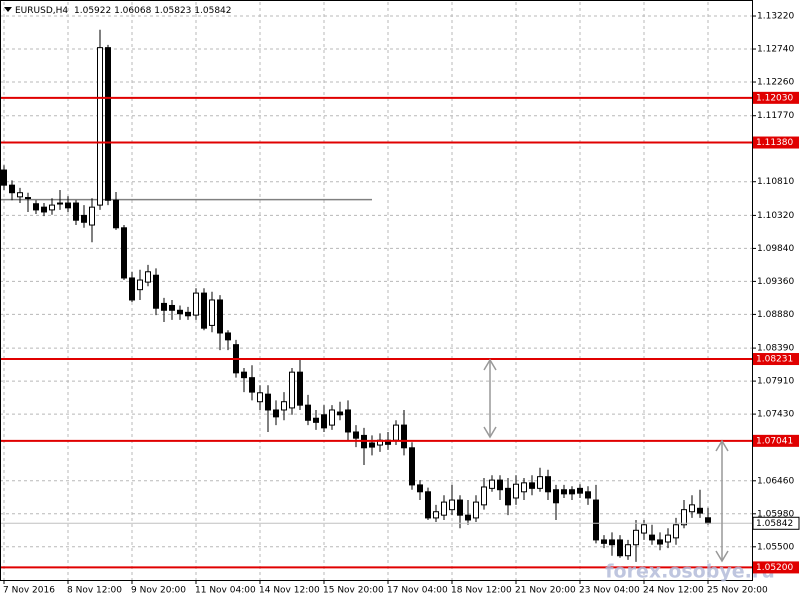 The width and height of the screenshot is (800, 600). I want to click on y-tick-label: 1.12260, so click(775, 83).